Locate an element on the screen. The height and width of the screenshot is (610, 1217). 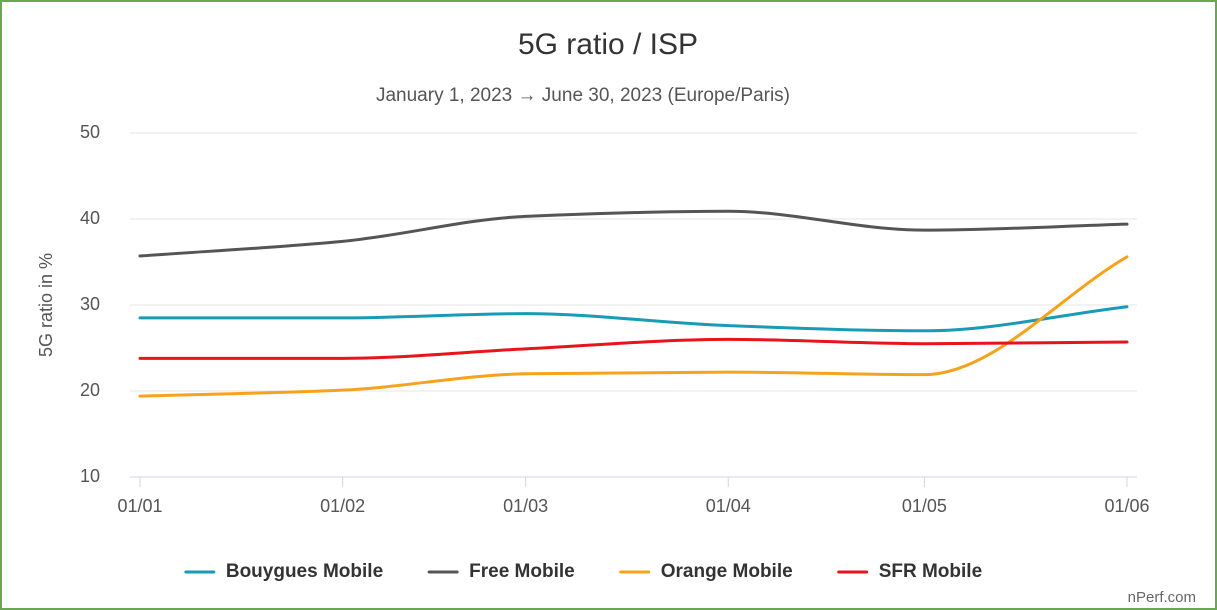
y-tick-label: 40 is located at coordinates (90, 218).